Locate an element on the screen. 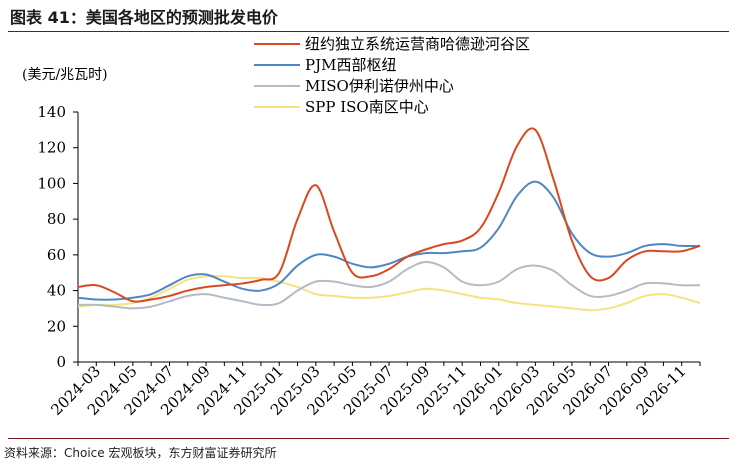 This screenshot has height=468, width=737. y-tick-label: 80 is located at coordinates (56, 219).